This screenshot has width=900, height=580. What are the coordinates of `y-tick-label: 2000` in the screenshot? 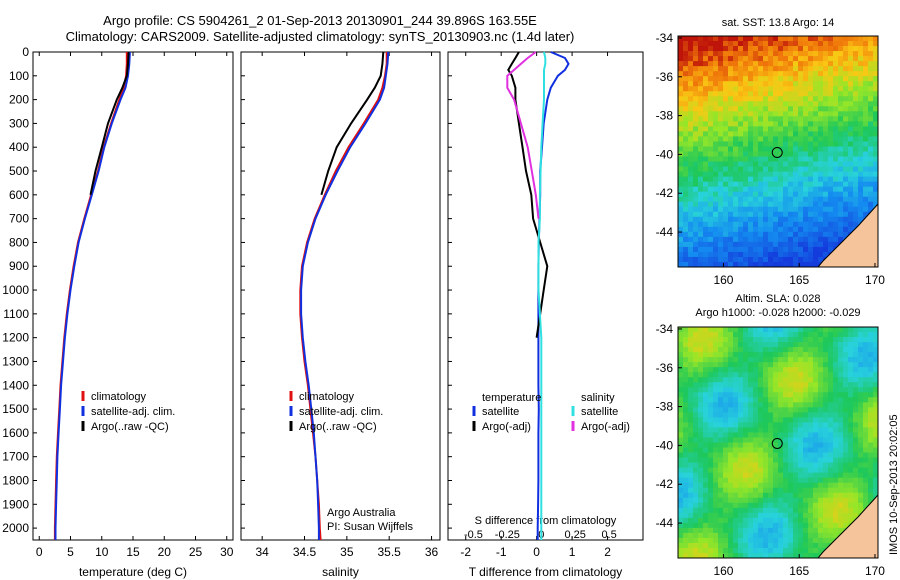 It's located at (15, 528).